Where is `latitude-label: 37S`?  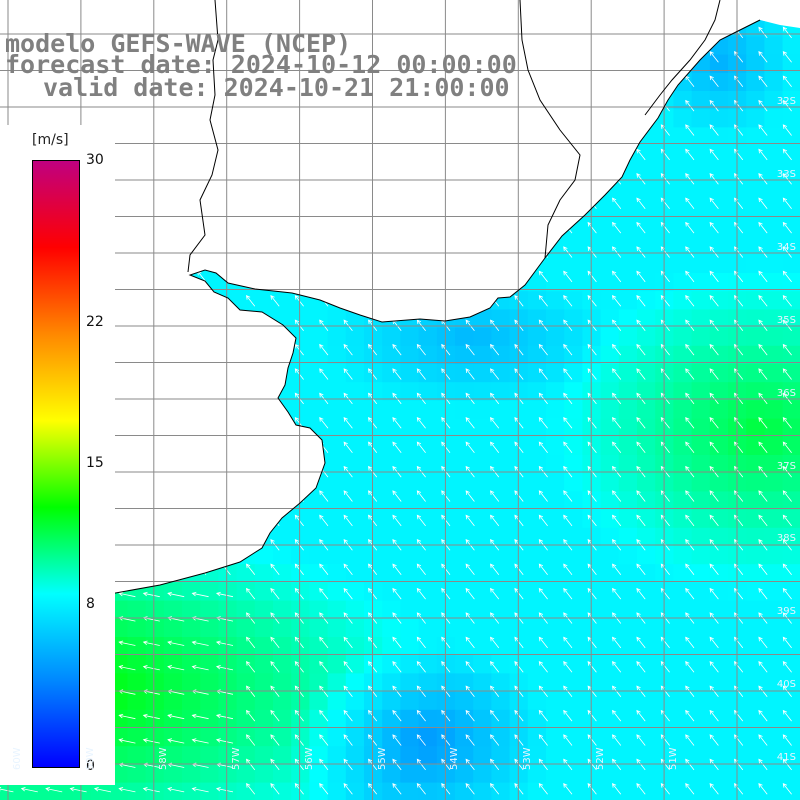 latitude-label: 37S is located at coordinates (786, 466).